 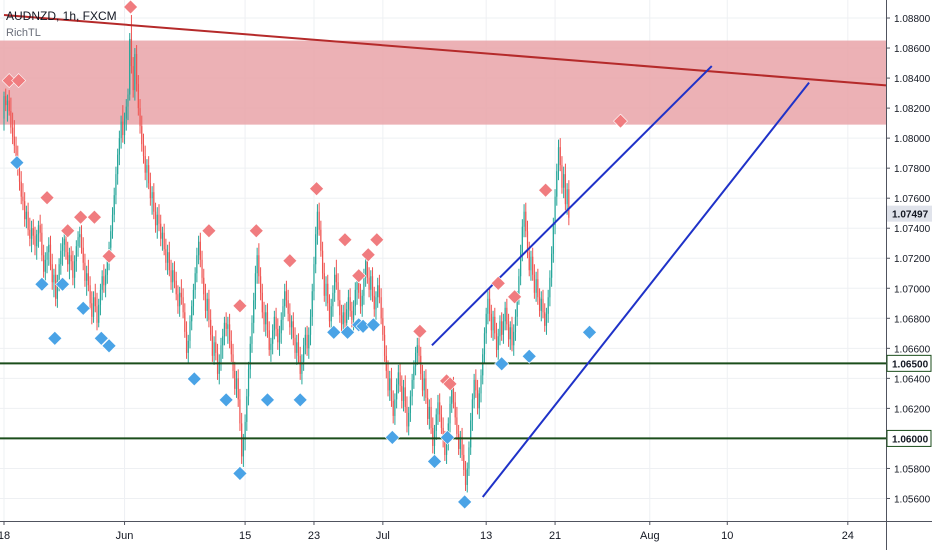 I want to click on price-tick-label: 1.05800, so click(x=912, y=469).